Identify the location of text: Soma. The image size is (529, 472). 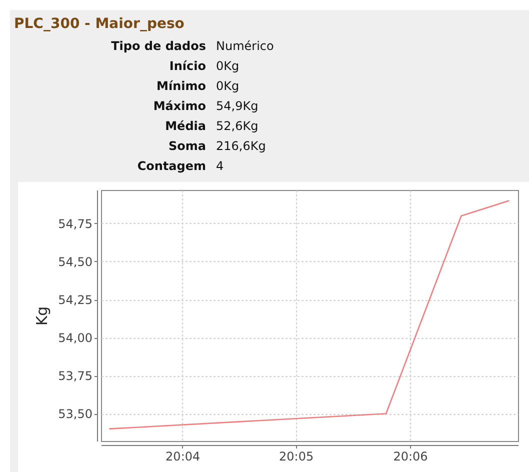
(187, 146).